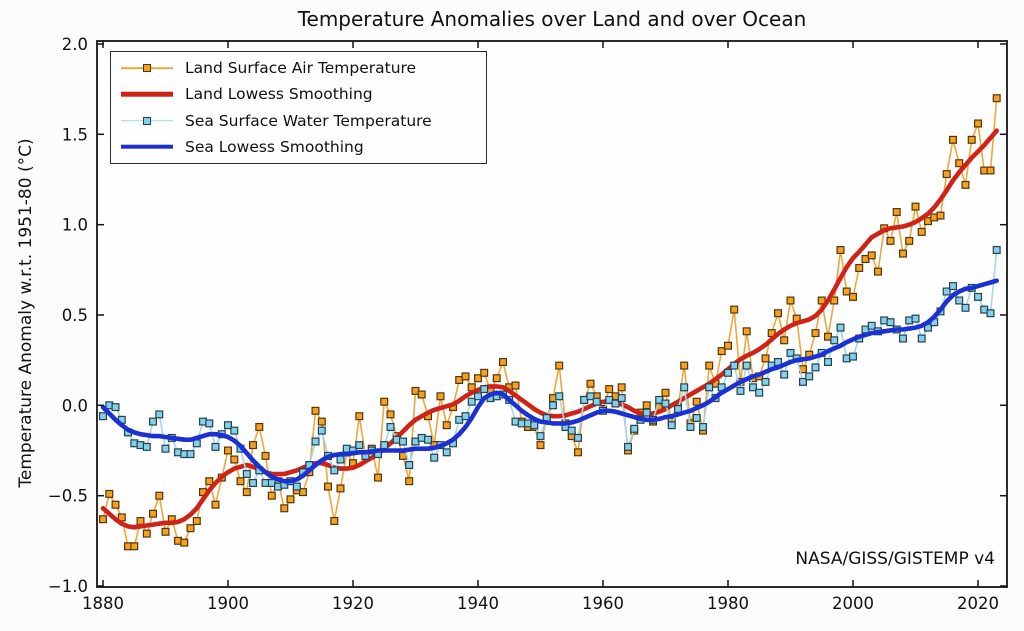 Image resolution: width=1024 pixels, height=631 pixels. What do you see at coordinates (298, 94) in the screenshot?
I see `legend-item: Land Lowess Smoothing` at bounding box center [298, 94].